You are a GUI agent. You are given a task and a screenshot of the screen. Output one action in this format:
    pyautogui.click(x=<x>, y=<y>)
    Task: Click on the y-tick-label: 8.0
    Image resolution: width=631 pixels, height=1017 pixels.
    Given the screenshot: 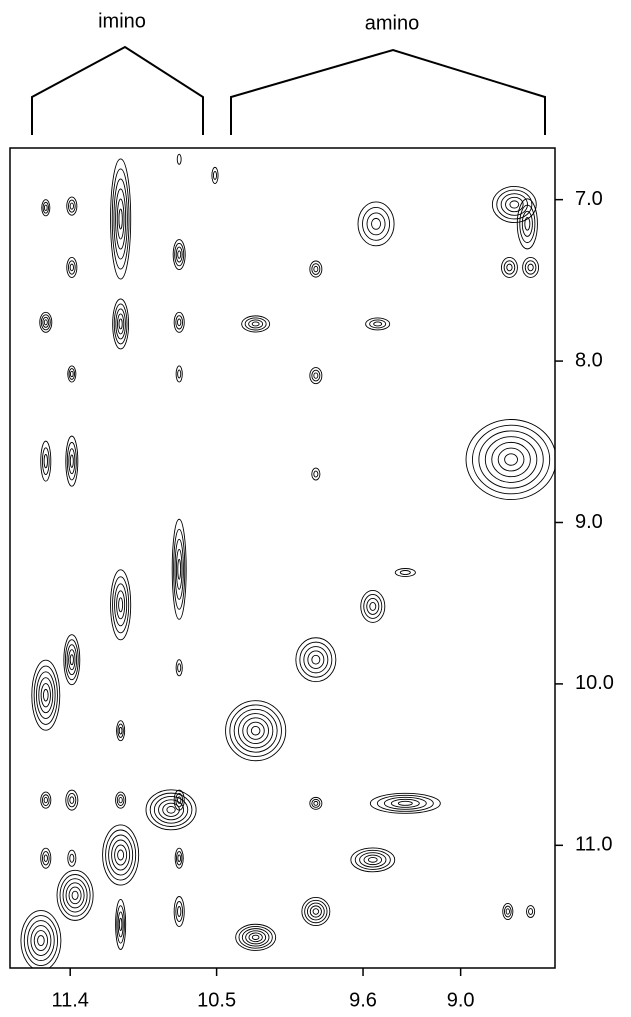 What is the action you would take?
    pyautogui.click(x=589, y=360)
    